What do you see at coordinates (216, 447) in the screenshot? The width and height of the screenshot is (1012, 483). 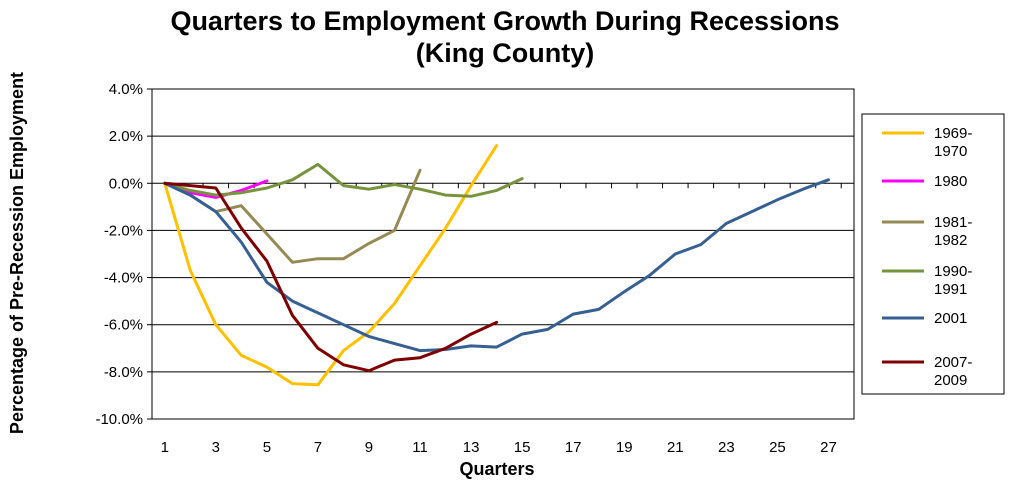 I see `x-tick-label: 3` at bounding box center [216, 447].